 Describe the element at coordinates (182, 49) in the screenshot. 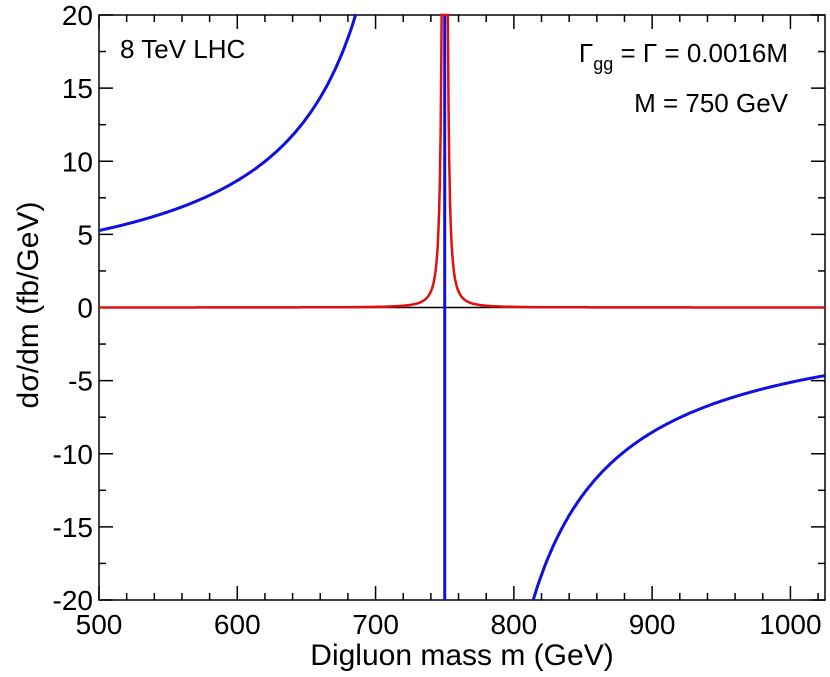

I see `collider-label: 8 TeV LHC` at that location.